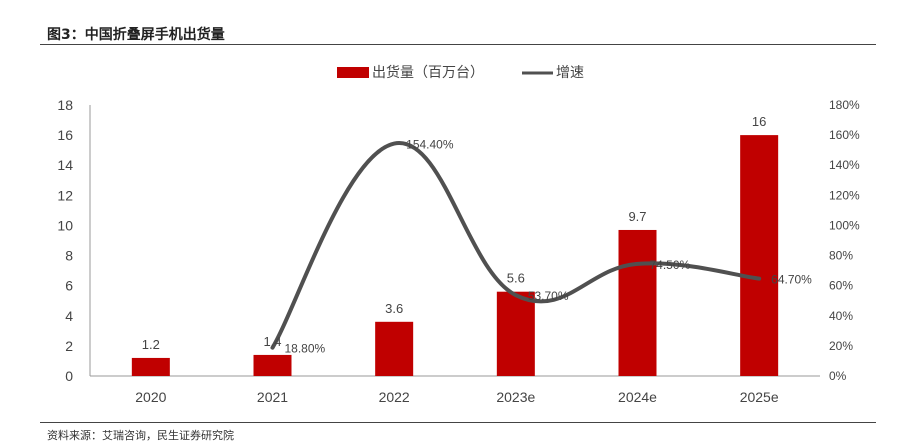  I want to click on growth-value-label: 18.80%, so click(305, 349).